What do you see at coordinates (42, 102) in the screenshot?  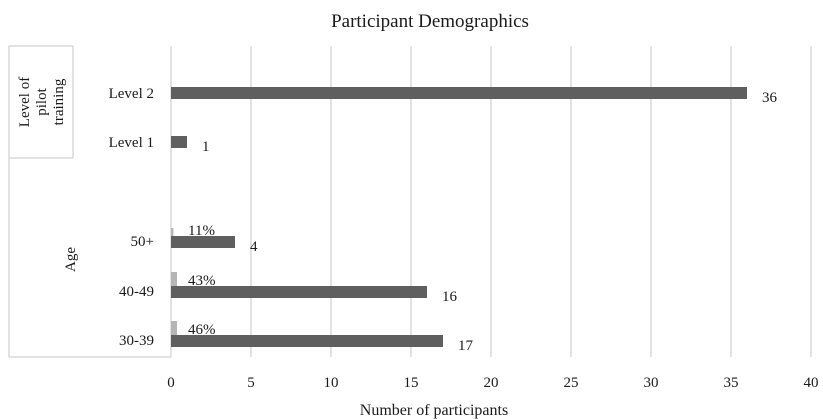 I see `group-label: Level ofpilottraining` at bounding box center [42, 102].